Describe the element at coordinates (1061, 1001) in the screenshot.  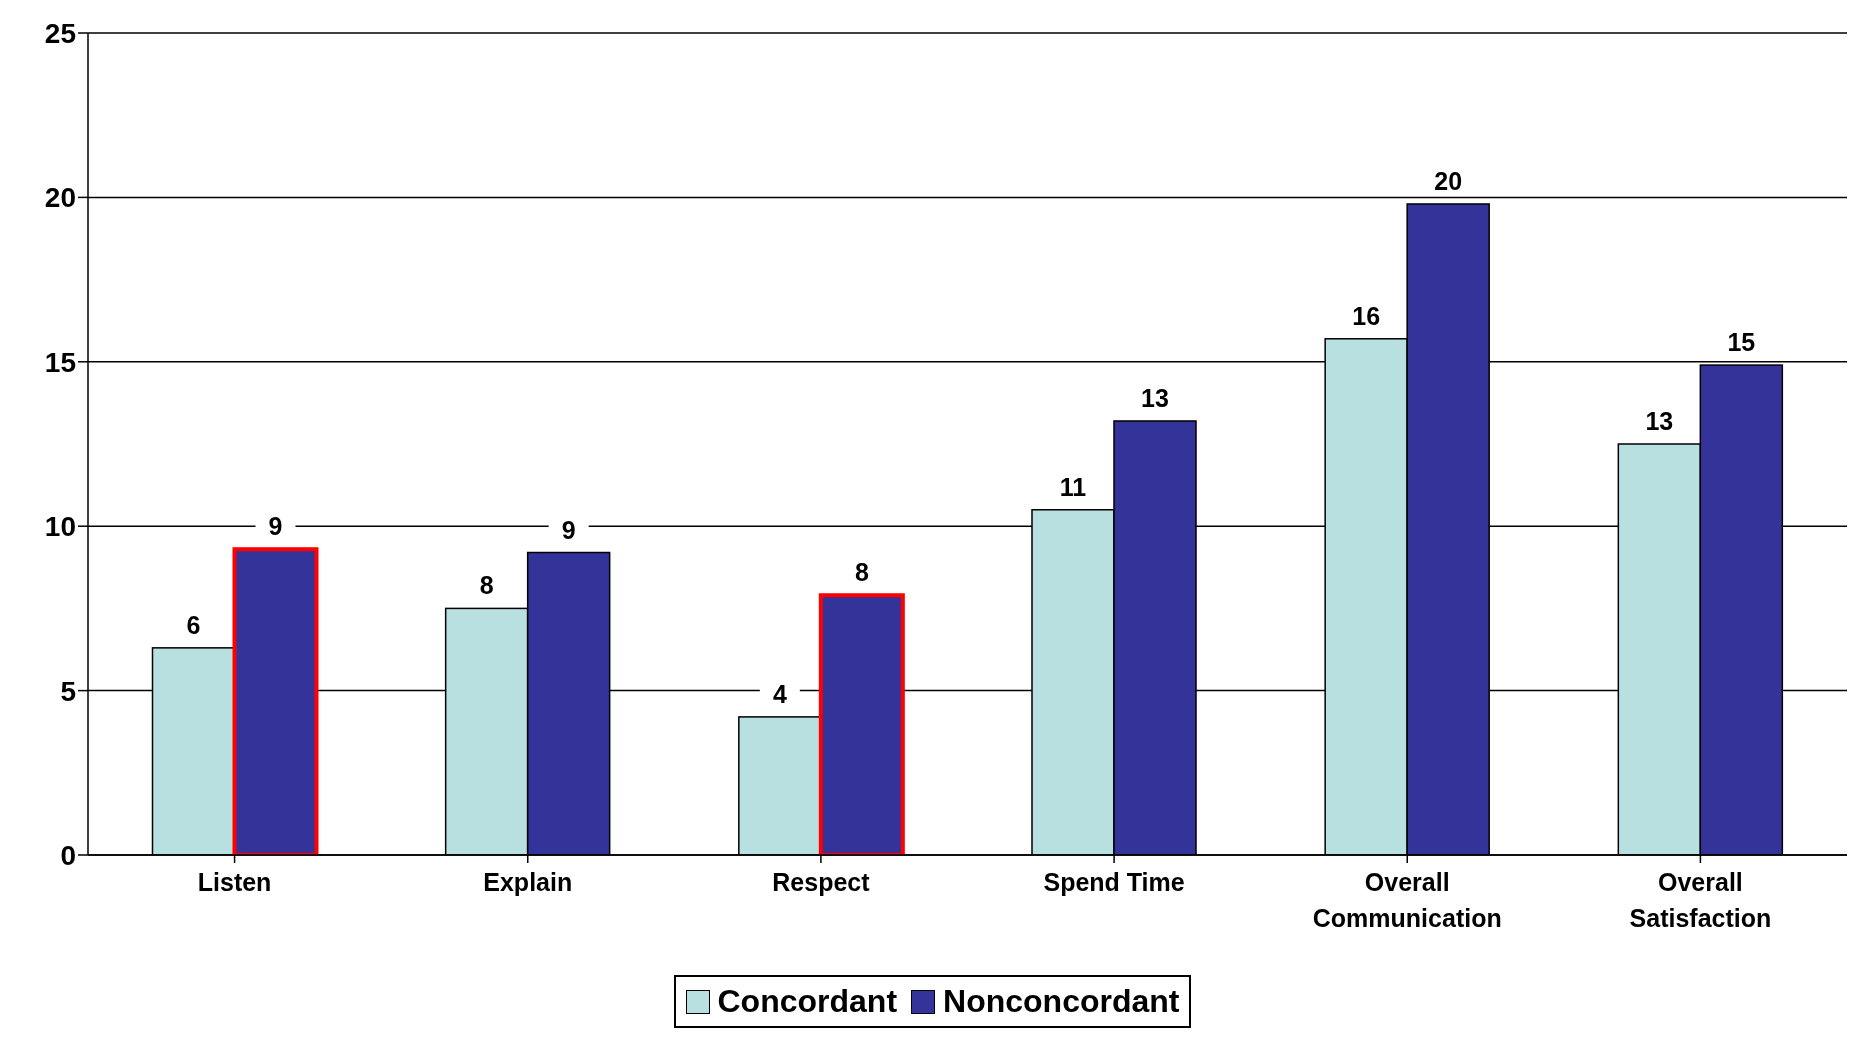
I see `legend-label: Nonconcordant` at that location.